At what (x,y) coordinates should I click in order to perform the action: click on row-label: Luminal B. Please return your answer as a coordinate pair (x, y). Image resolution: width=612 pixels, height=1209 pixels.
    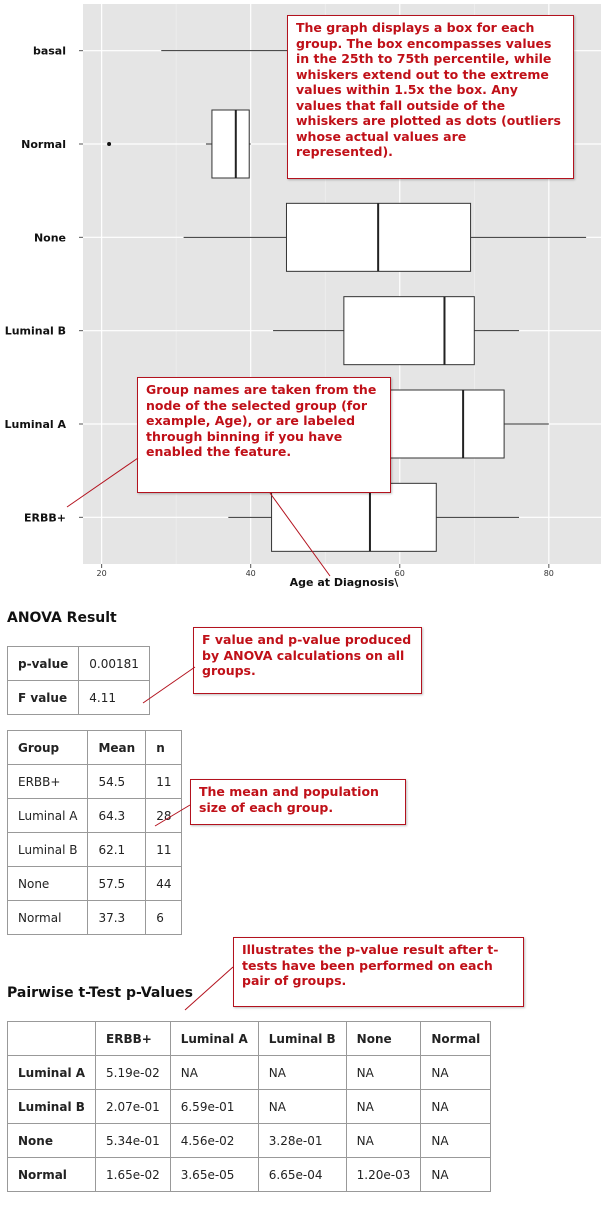
    Looking at the image, I should click on (51, 1106).